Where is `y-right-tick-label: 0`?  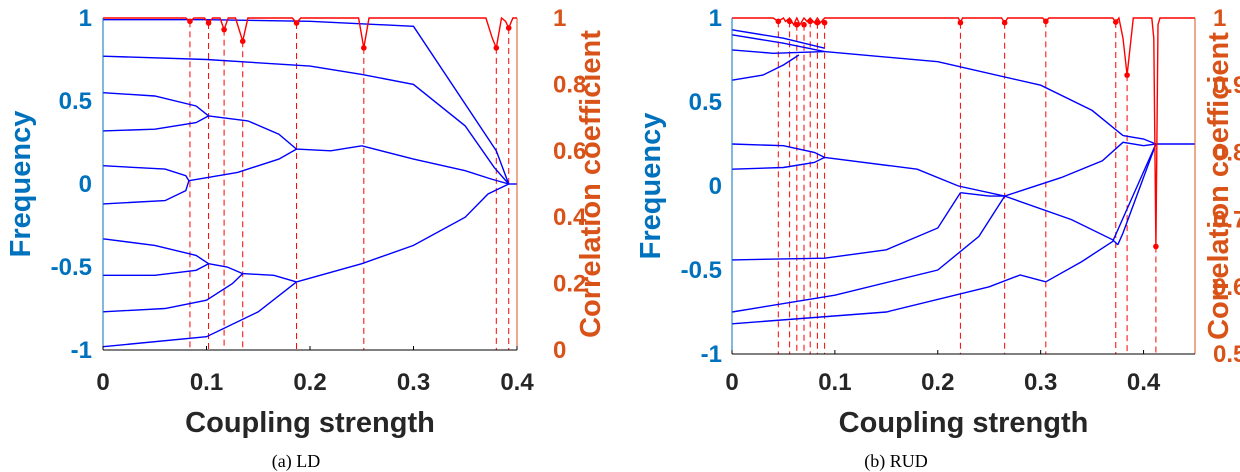
y-right-tick-label: 0 is located at coordinates (559, 350).